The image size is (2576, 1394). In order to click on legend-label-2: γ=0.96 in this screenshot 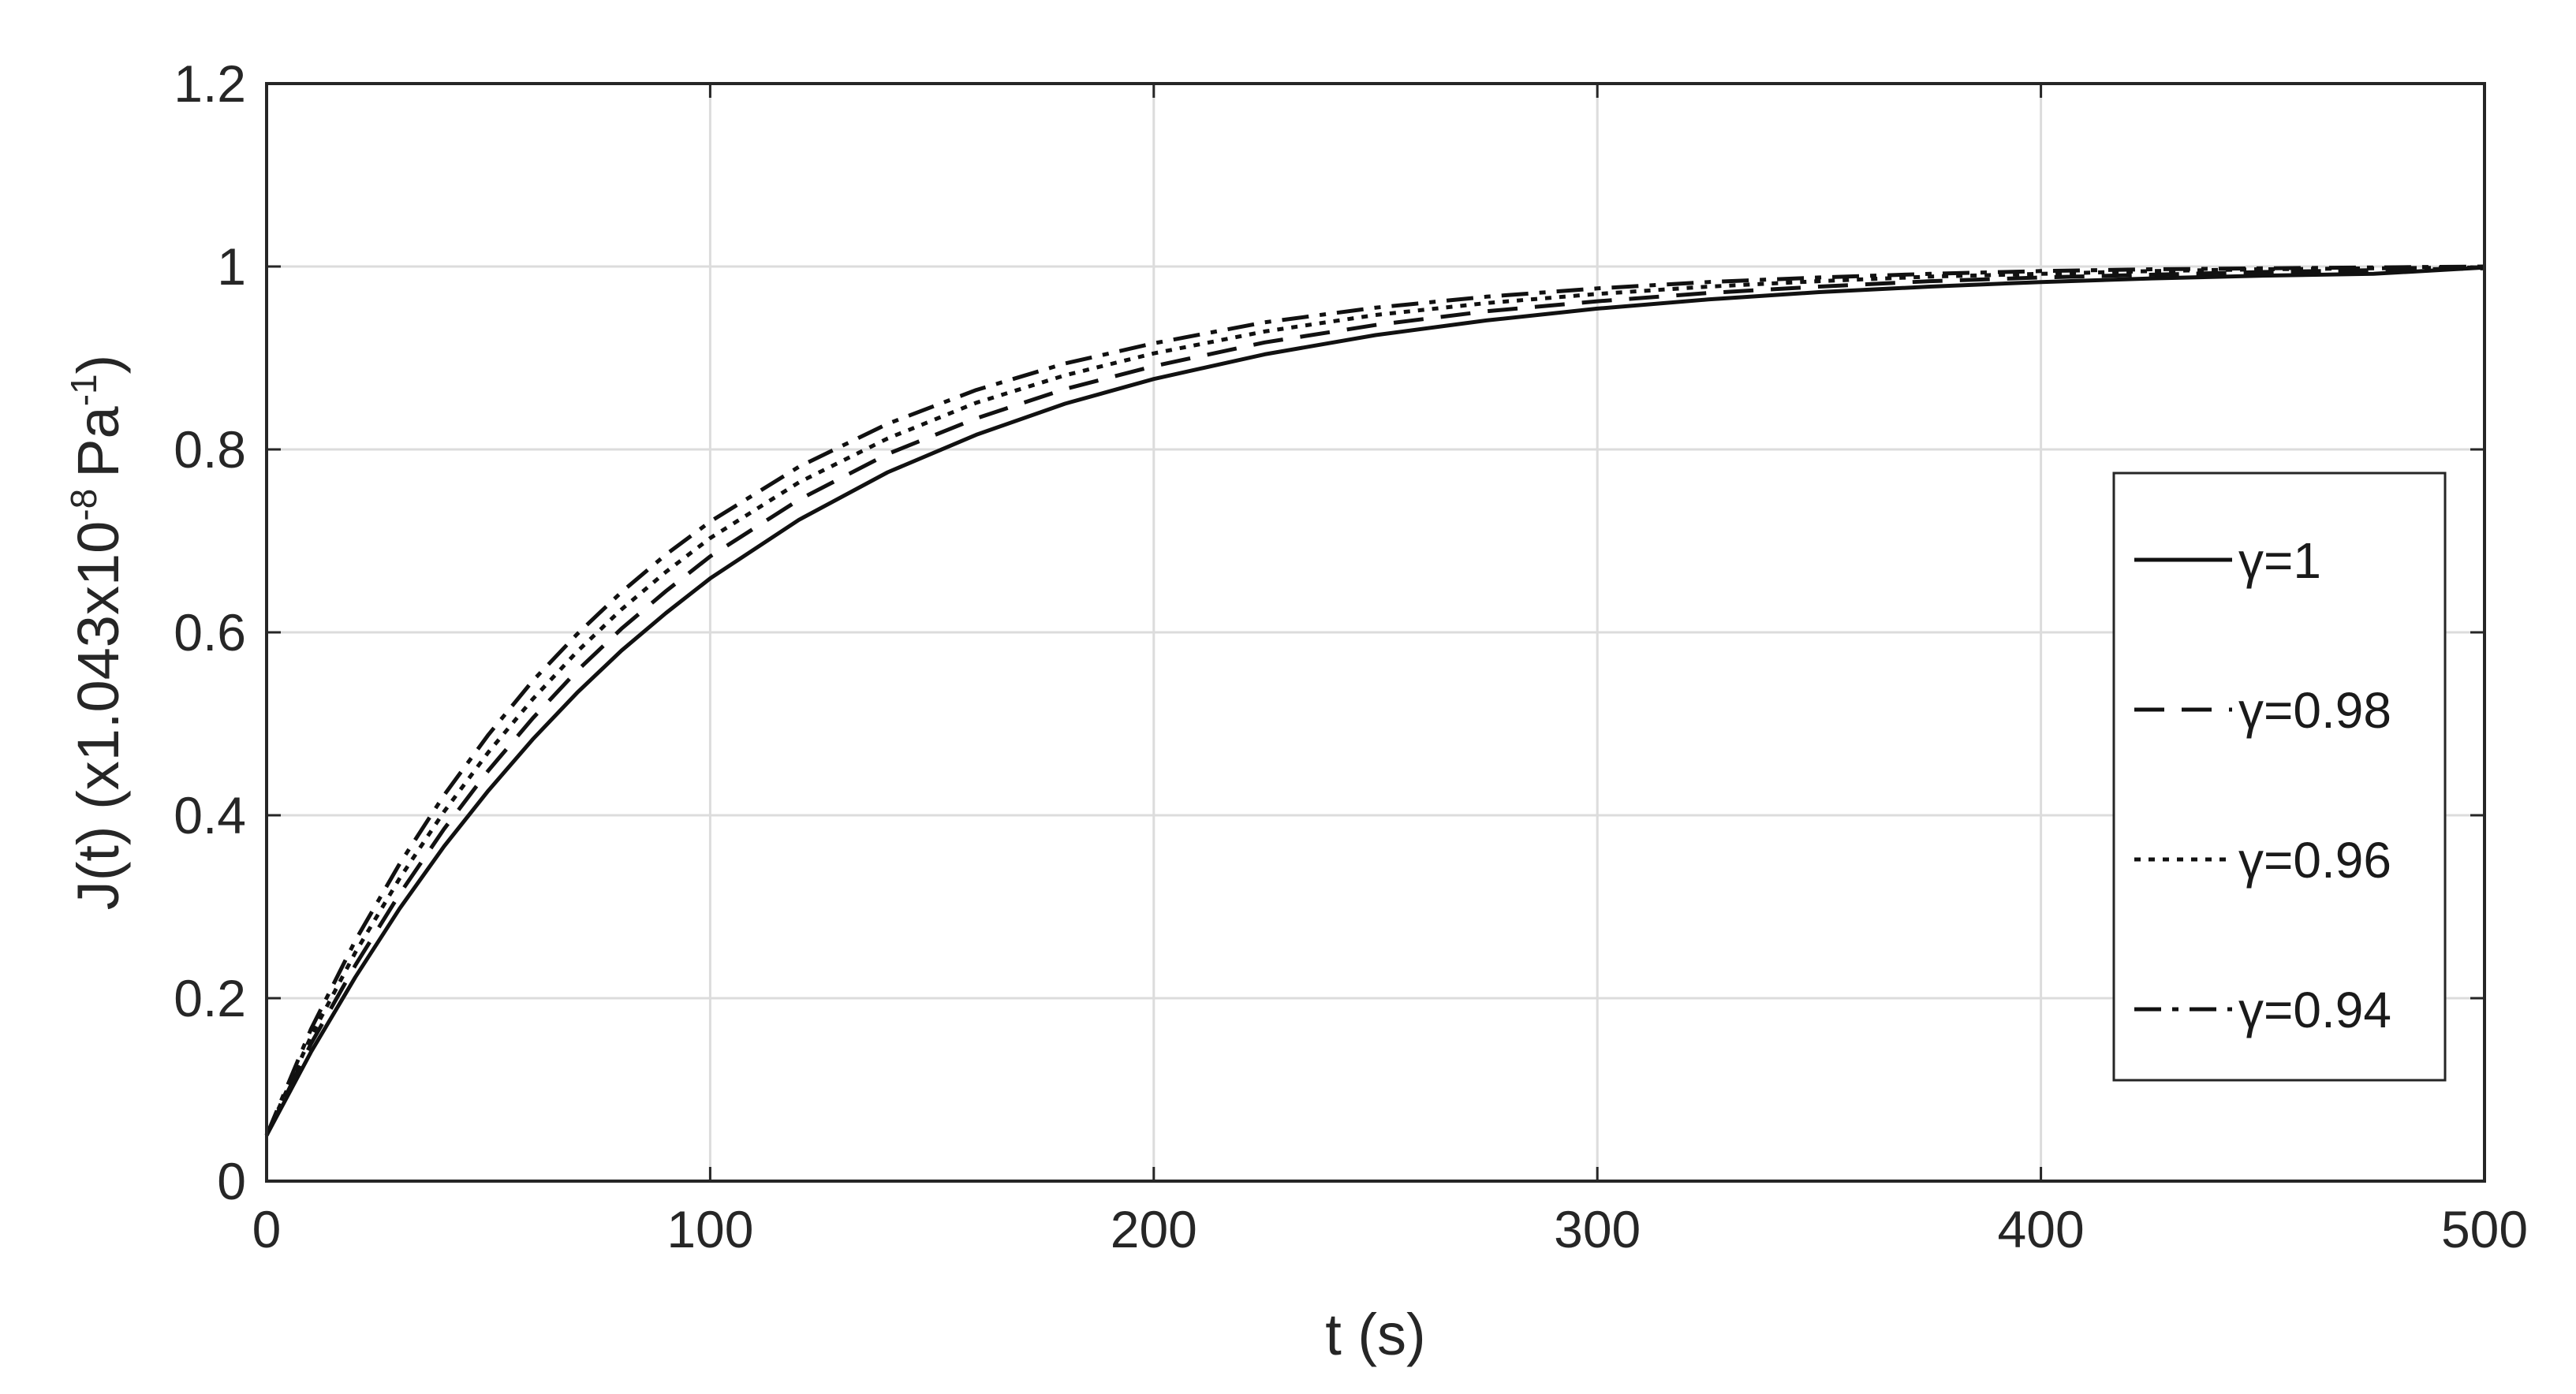, I will do `click(2314, 861)`.